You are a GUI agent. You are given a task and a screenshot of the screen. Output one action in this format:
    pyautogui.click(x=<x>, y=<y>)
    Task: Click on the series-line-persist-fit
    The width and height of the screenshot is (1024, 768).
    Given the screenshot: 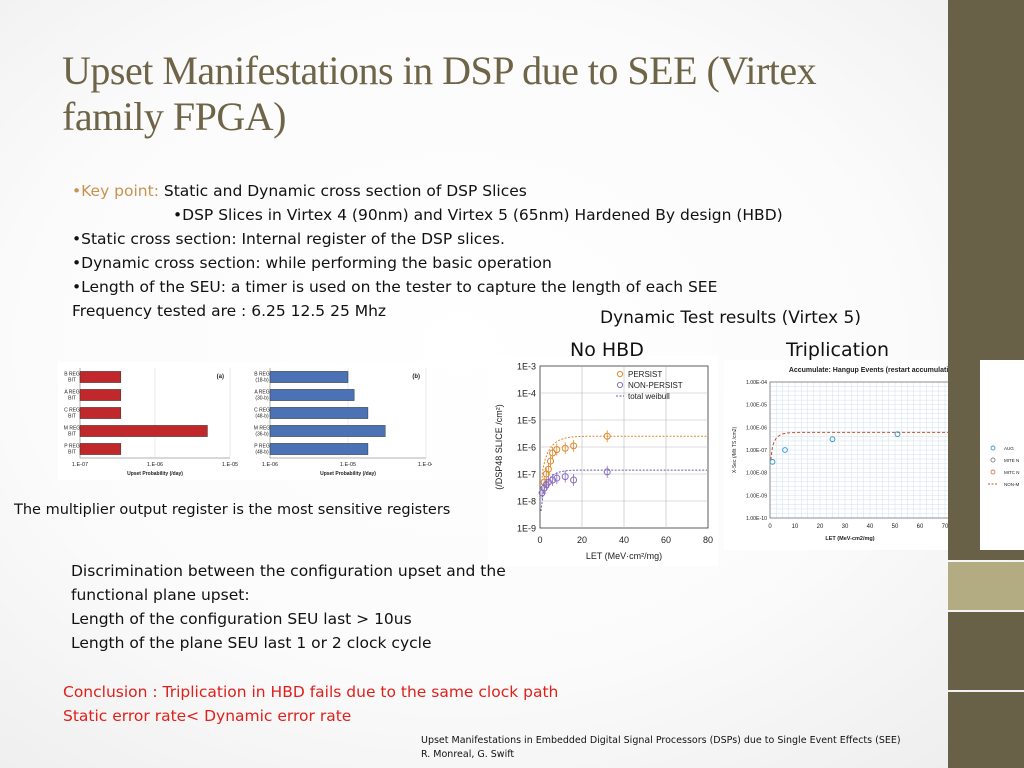 What is the action you would take?
    pyautogui.click(x=623, y=462)
    